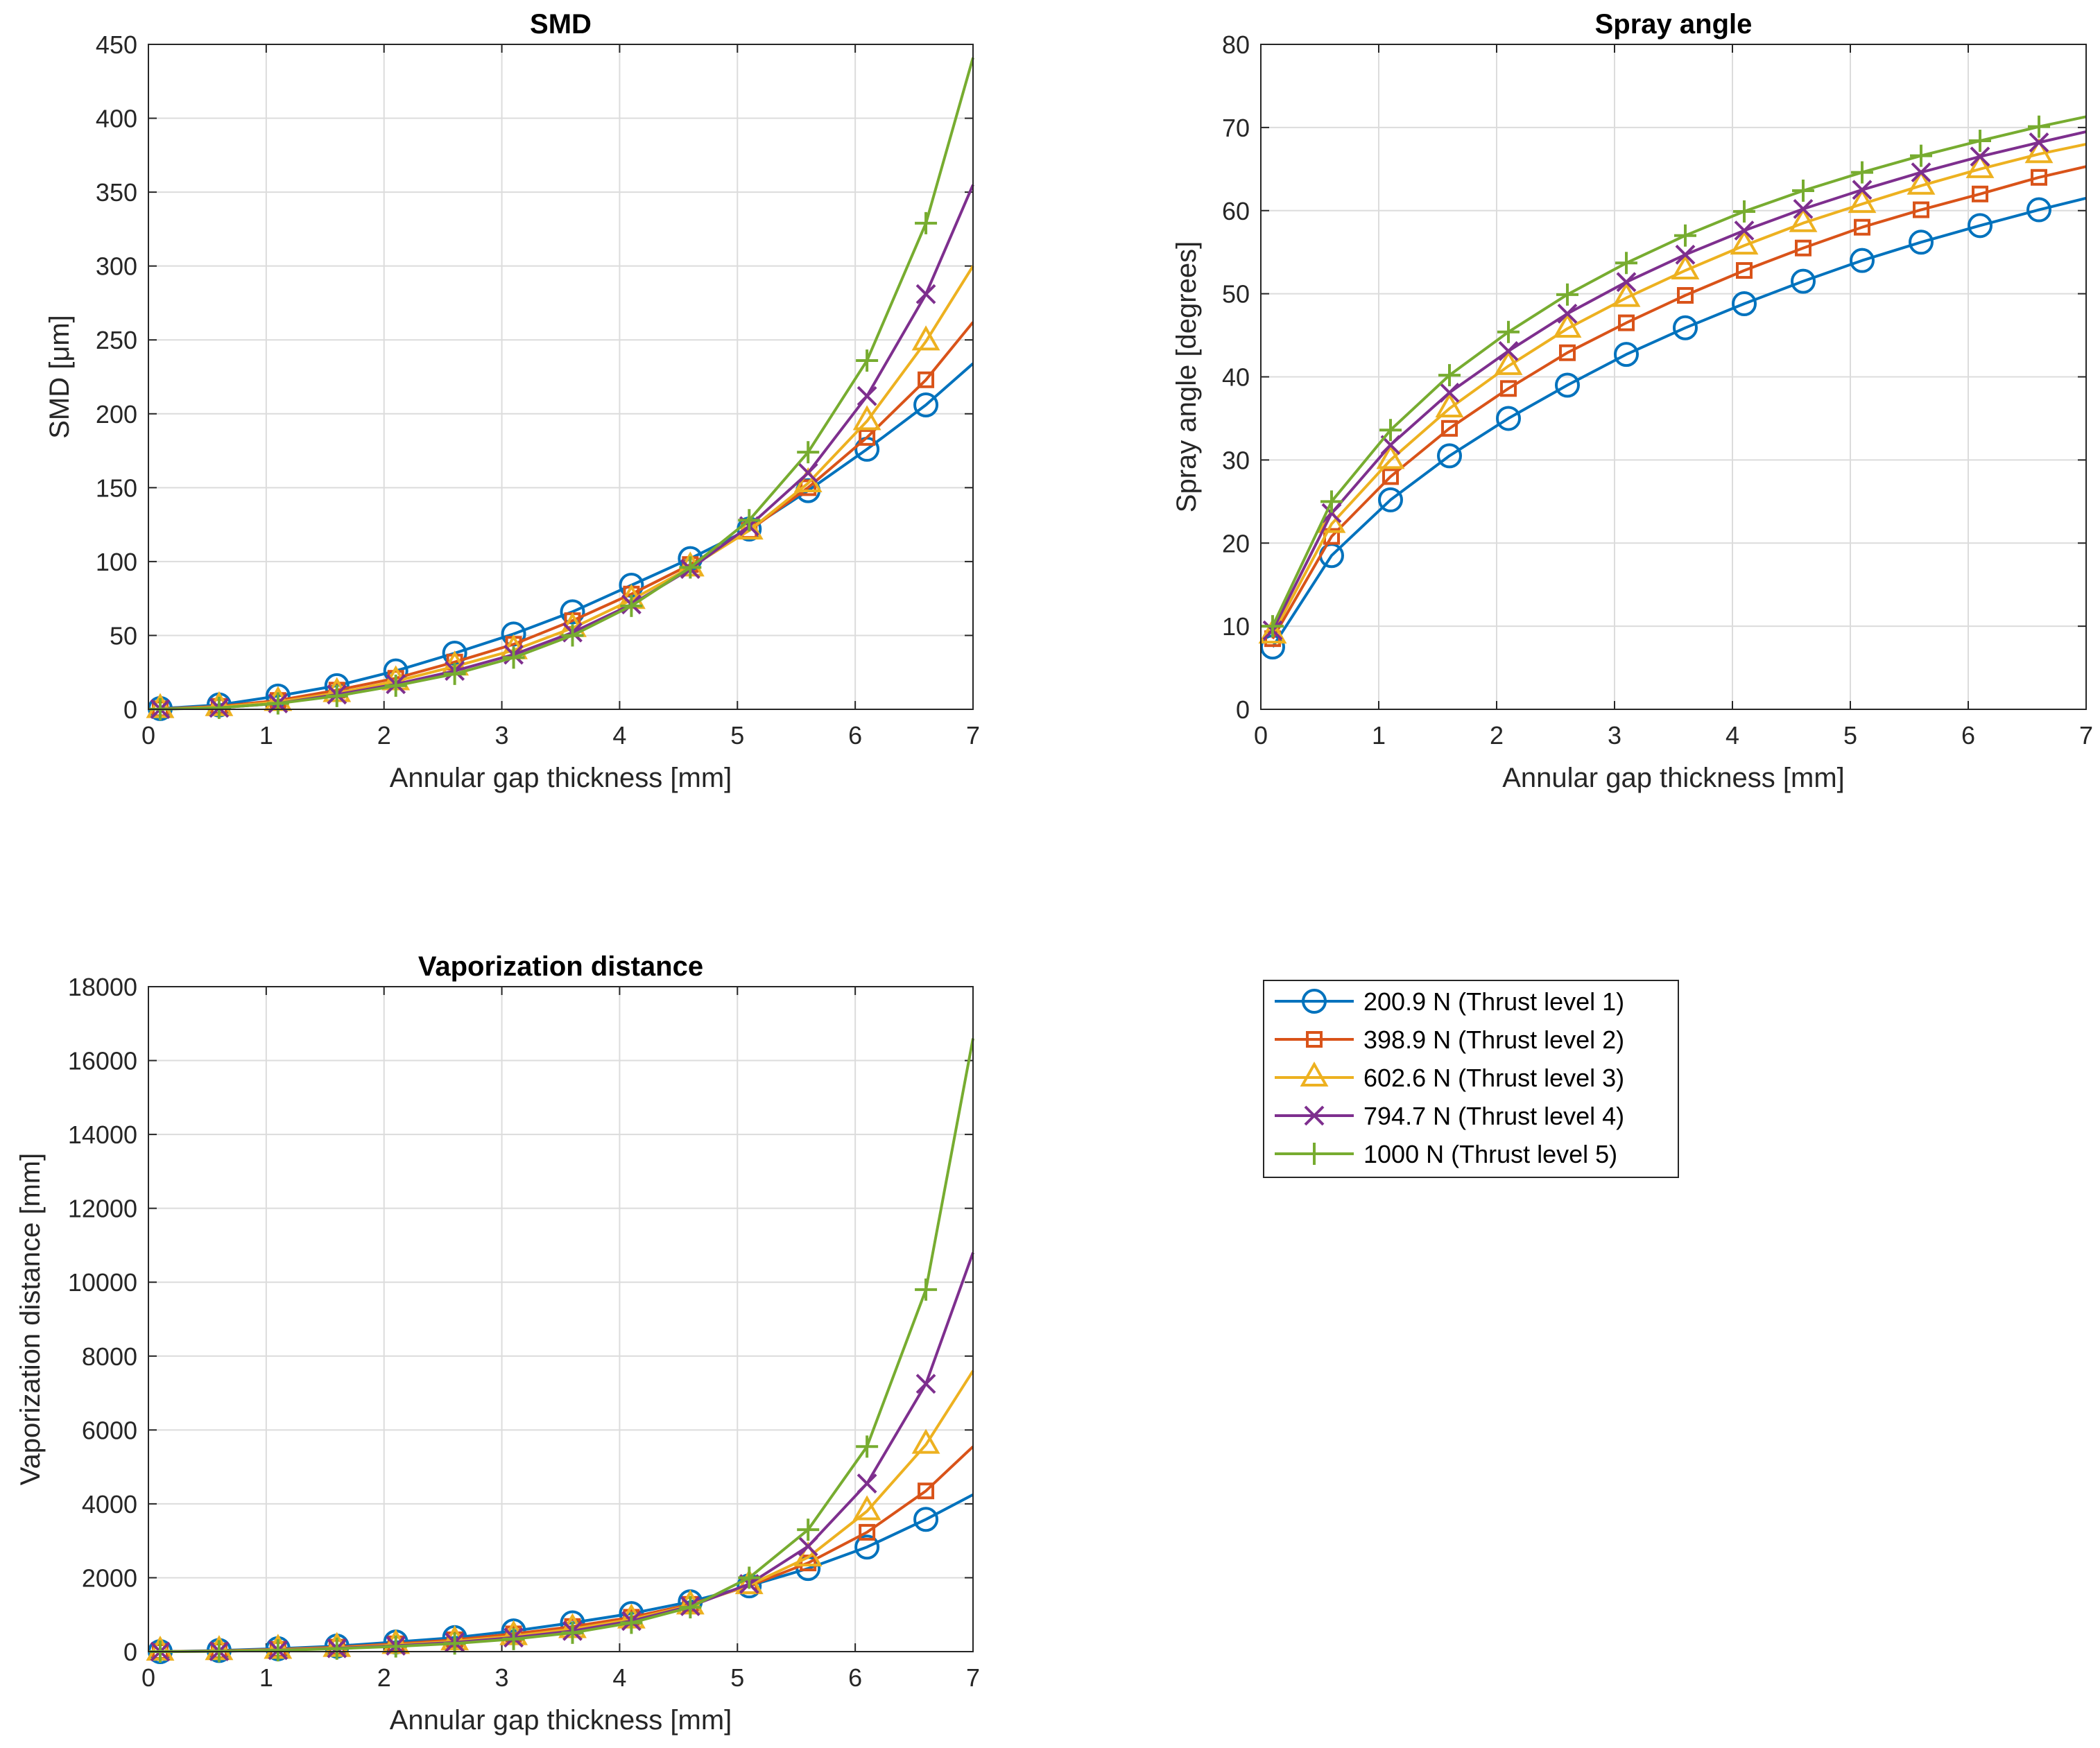 The image size is (2100, 1748). What do you see at coordinates (1243, 709) in the screenshot?
I see `spray-ytick-label-0: 0` at bounding box center [1243, 709].